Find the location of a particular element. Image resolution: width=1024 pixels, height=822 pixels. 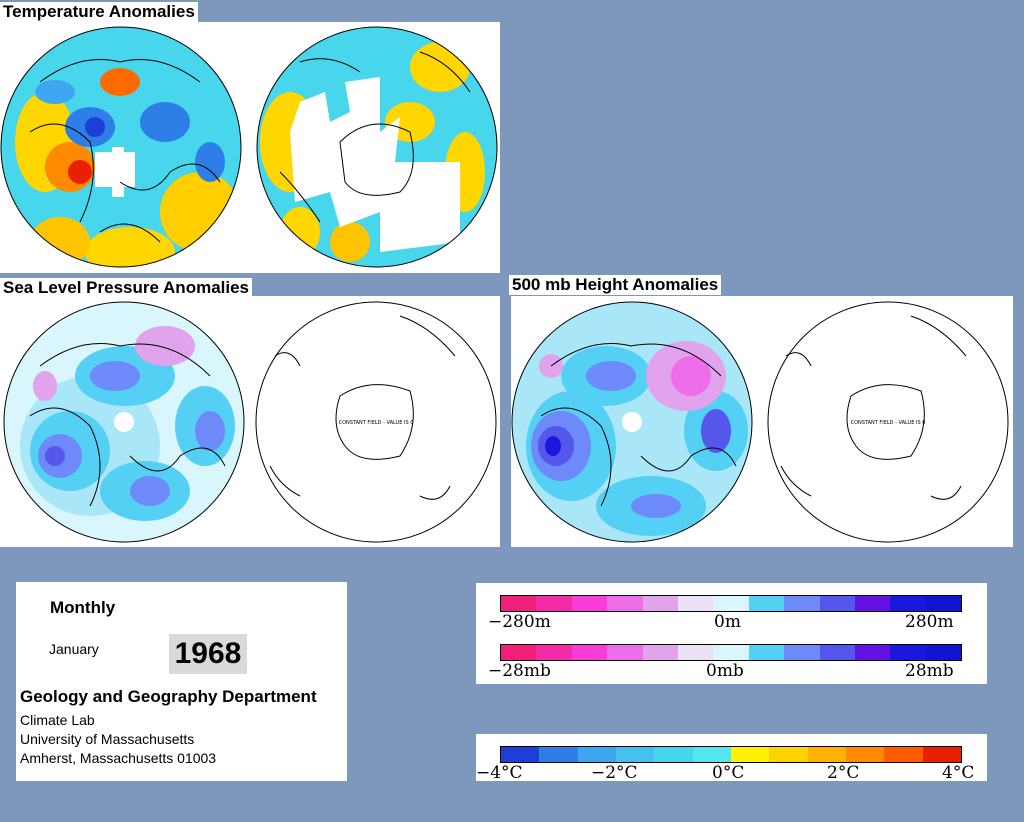

pressure-scale-max: 28mb is located at coordinates (929, 671).